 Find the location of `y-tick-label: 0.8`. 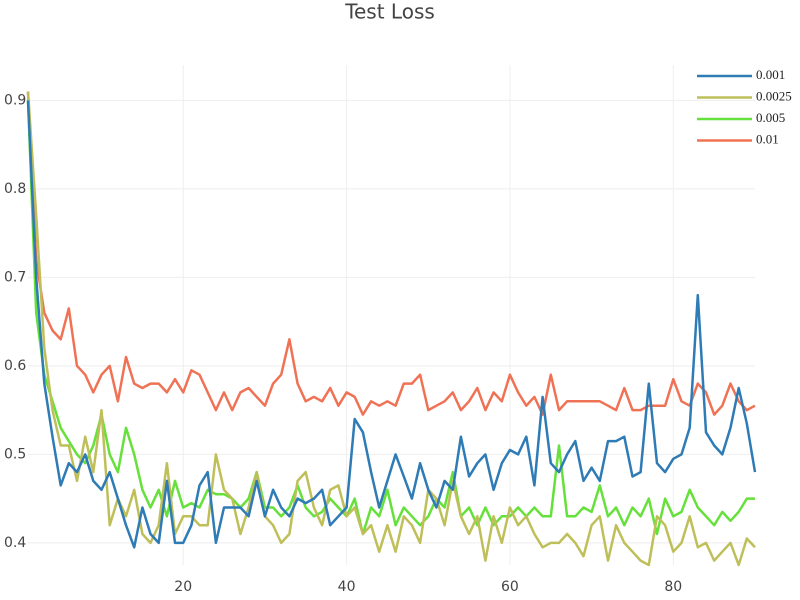

y-tick-label: 0.8 is located at coordinates (15, 189).